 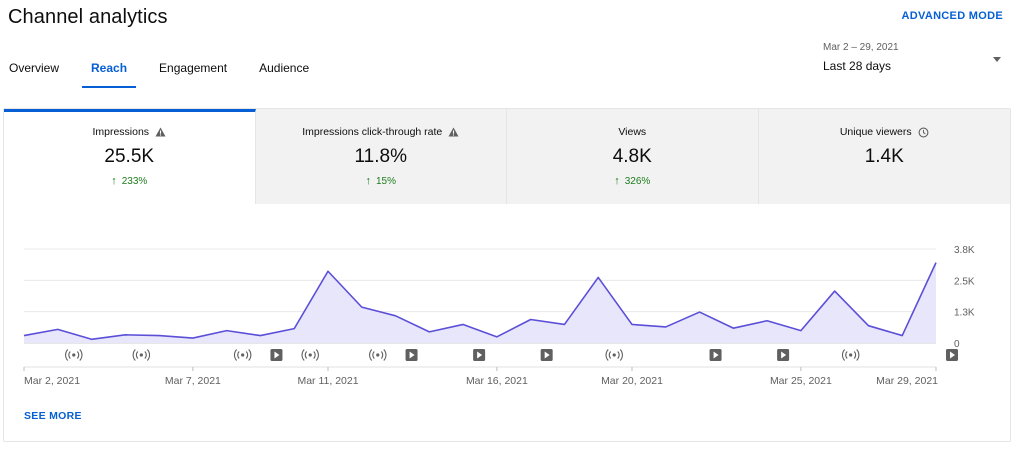 I want to click on x-tick-label: Mar 16, 2021, so click(x=497, y=381).